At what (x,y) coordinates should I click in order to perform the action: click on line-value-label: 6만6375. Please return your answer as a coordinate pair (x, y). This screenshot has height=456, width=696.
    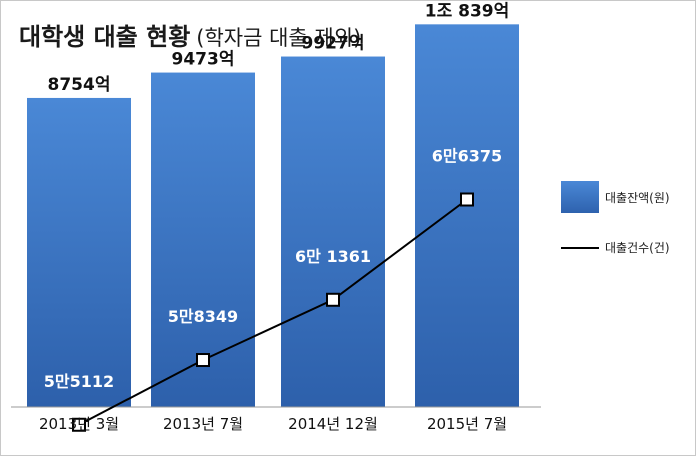
    Looking at the image, I should click on (467, 156).